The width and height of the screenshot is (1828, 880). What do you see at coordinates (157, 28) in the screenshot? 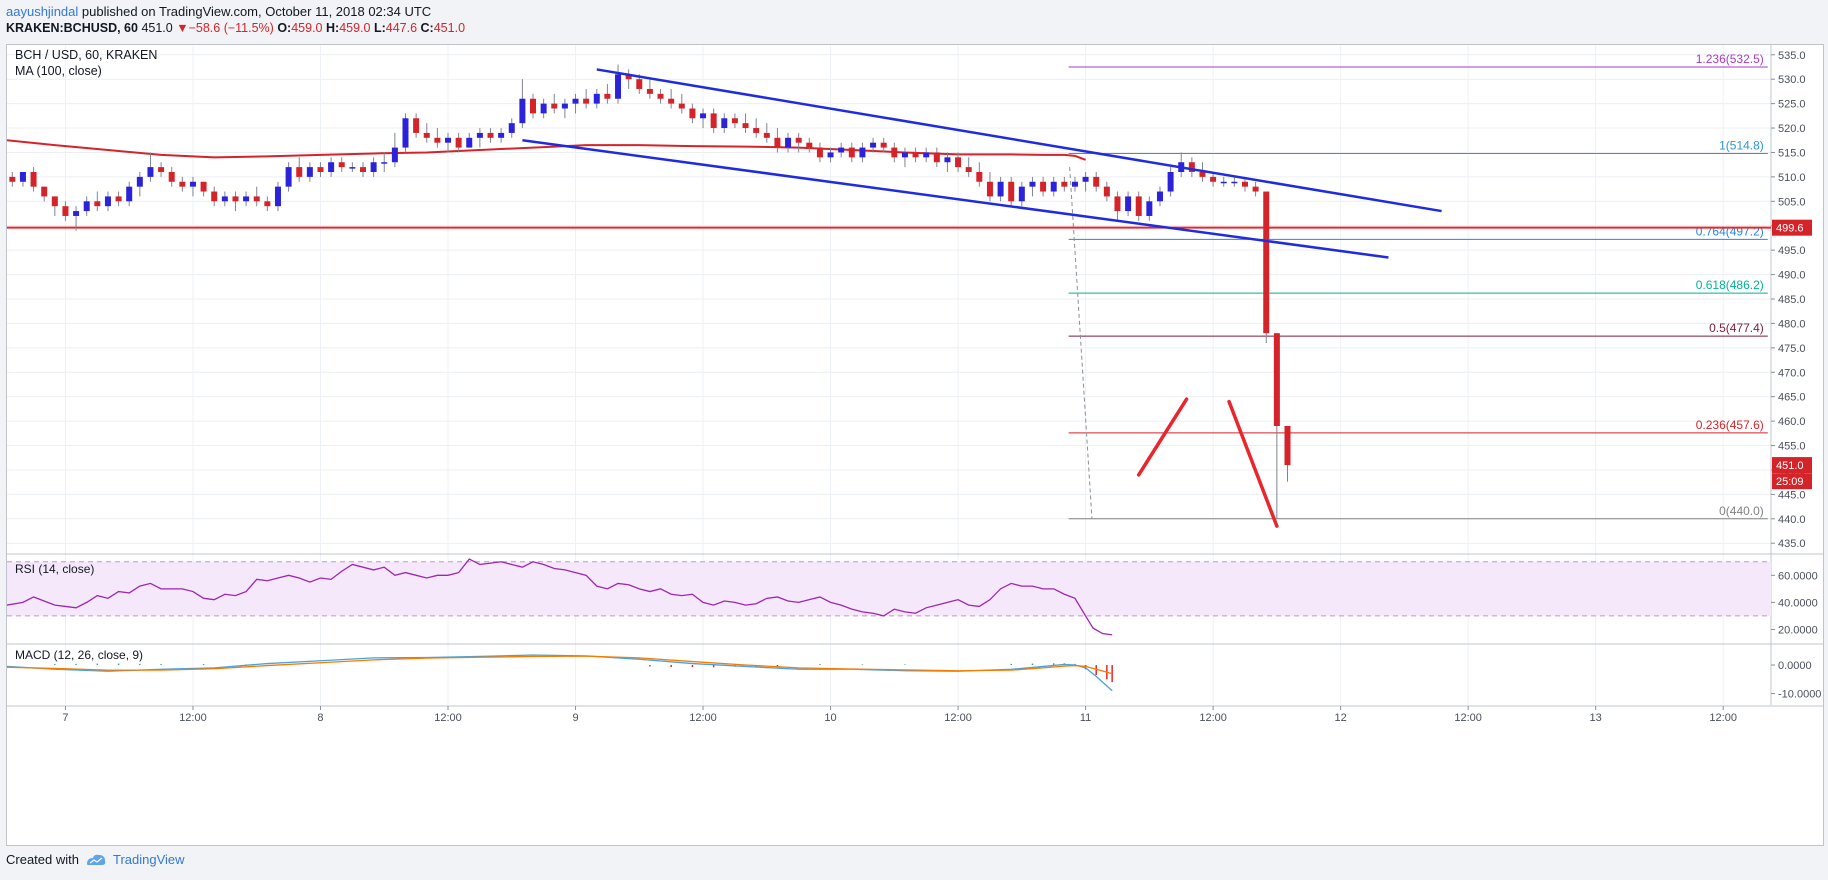
I see `last-price: 451.0` at bounding box center [157, 28].